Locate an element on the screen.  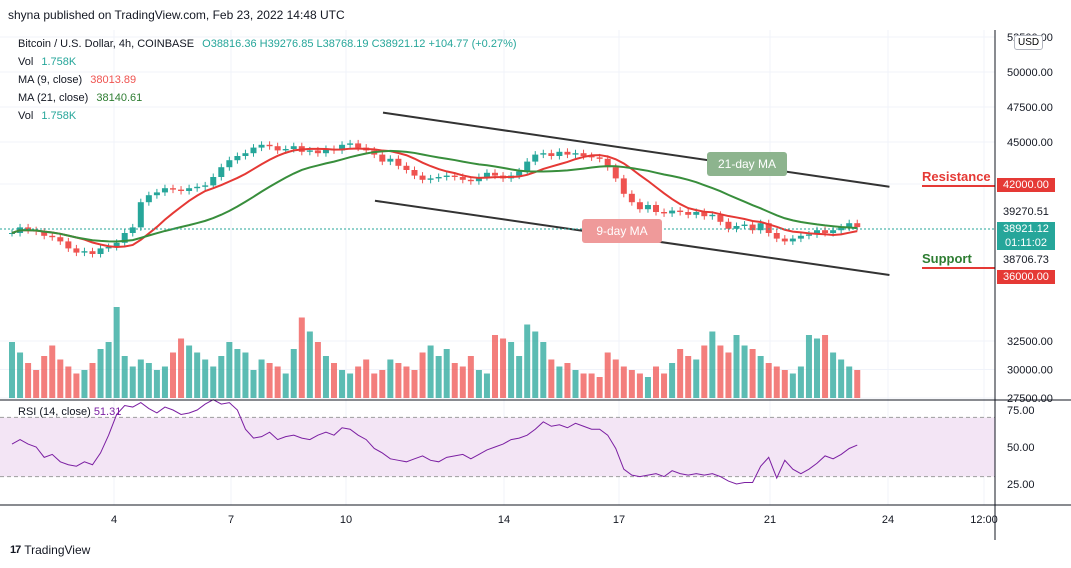
time-tick-label: 14 is located at coordinates (504, 520).